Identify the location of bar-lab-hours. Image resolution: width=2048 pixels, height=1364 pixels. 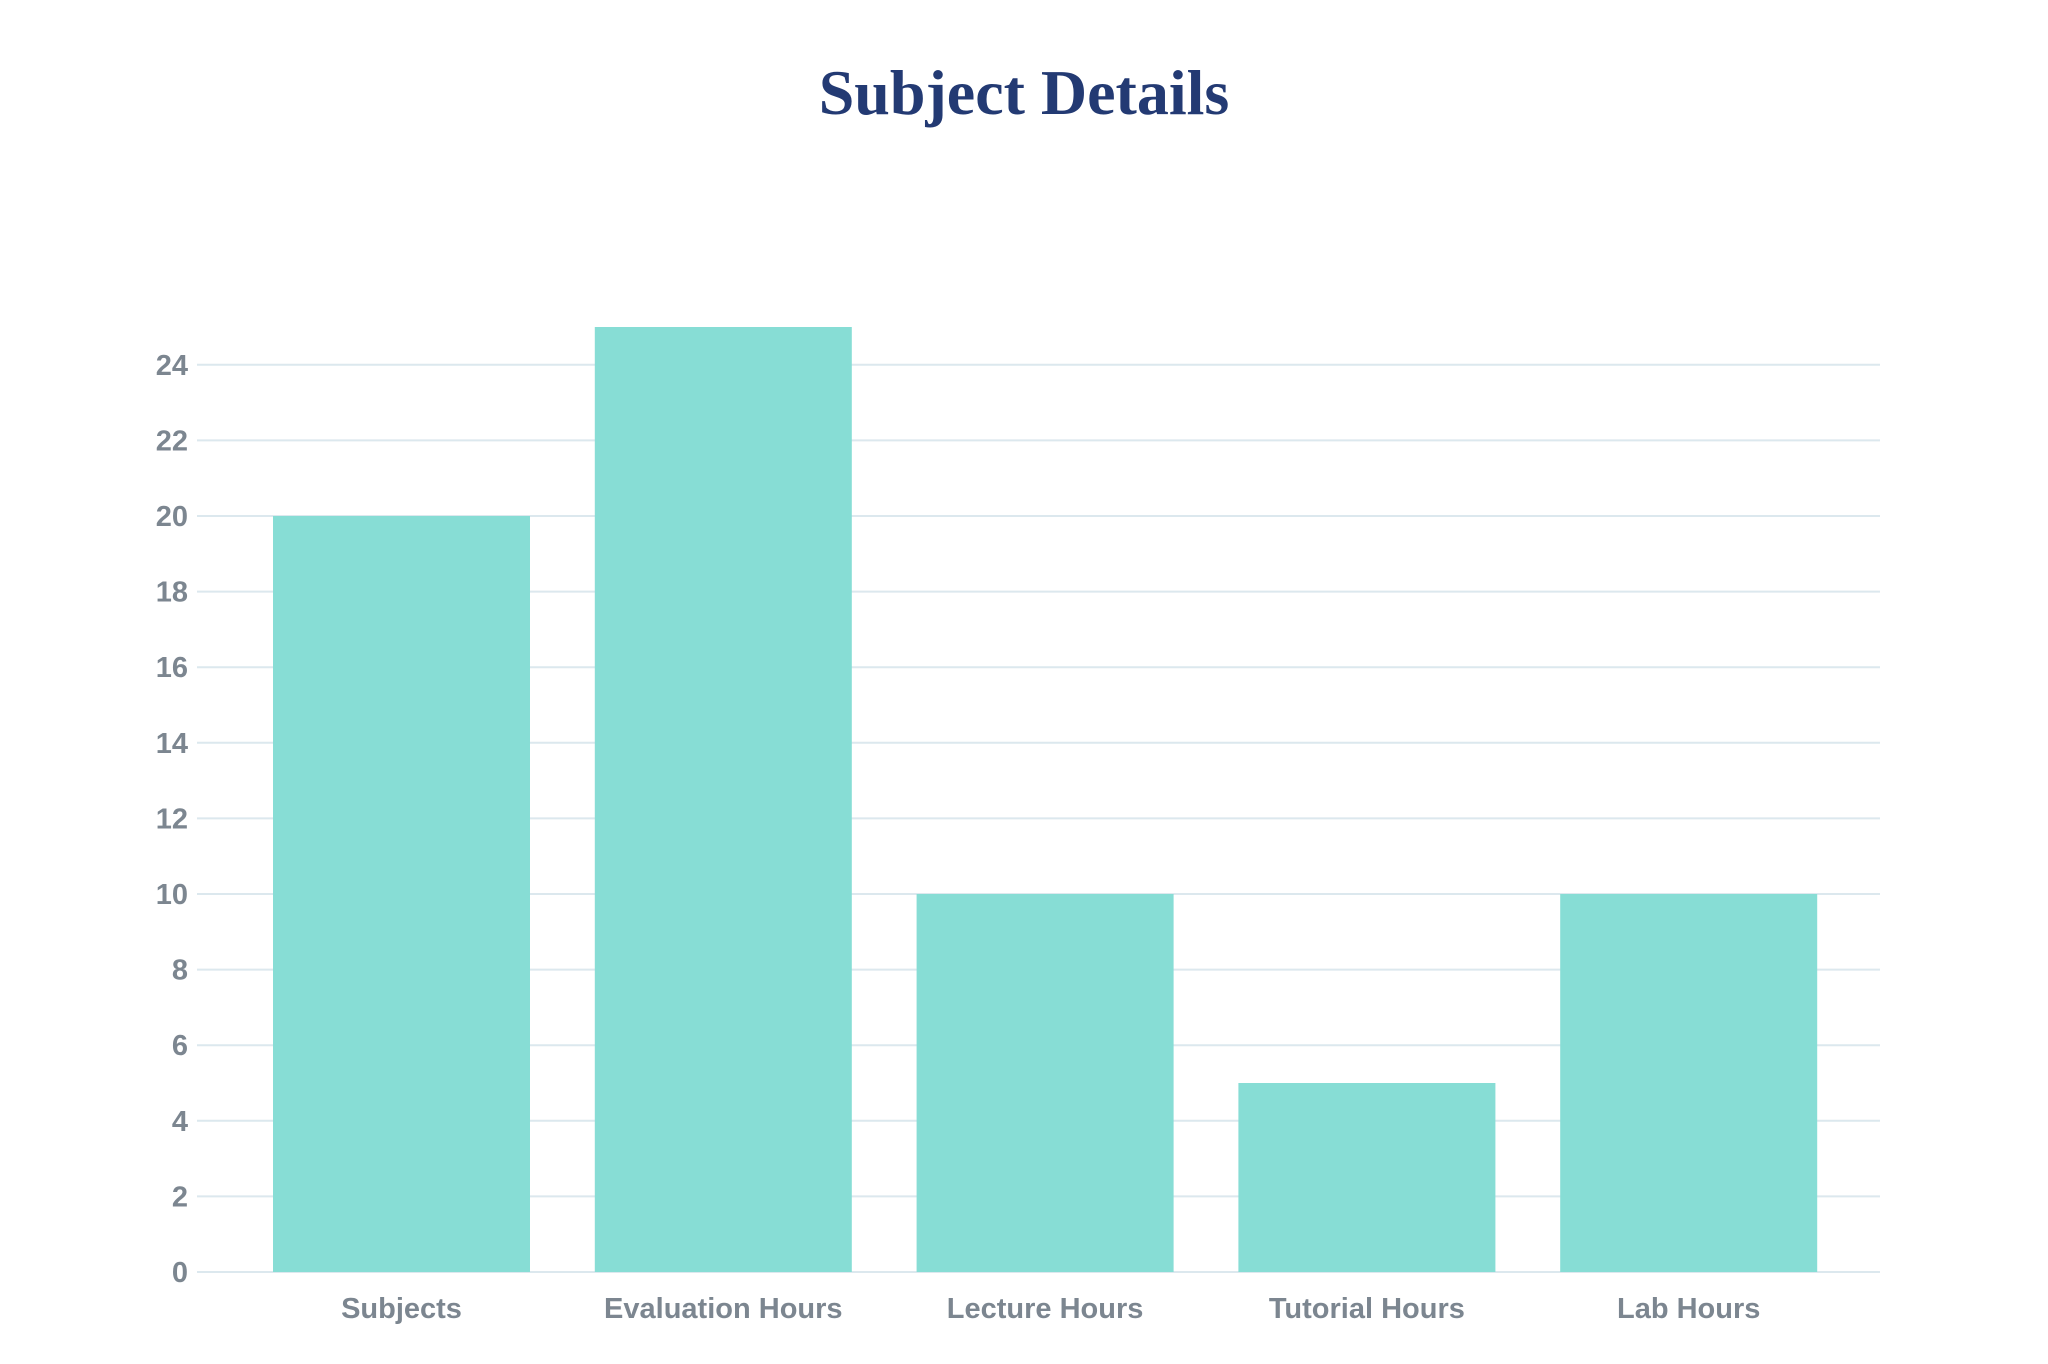
(1689, 1083).